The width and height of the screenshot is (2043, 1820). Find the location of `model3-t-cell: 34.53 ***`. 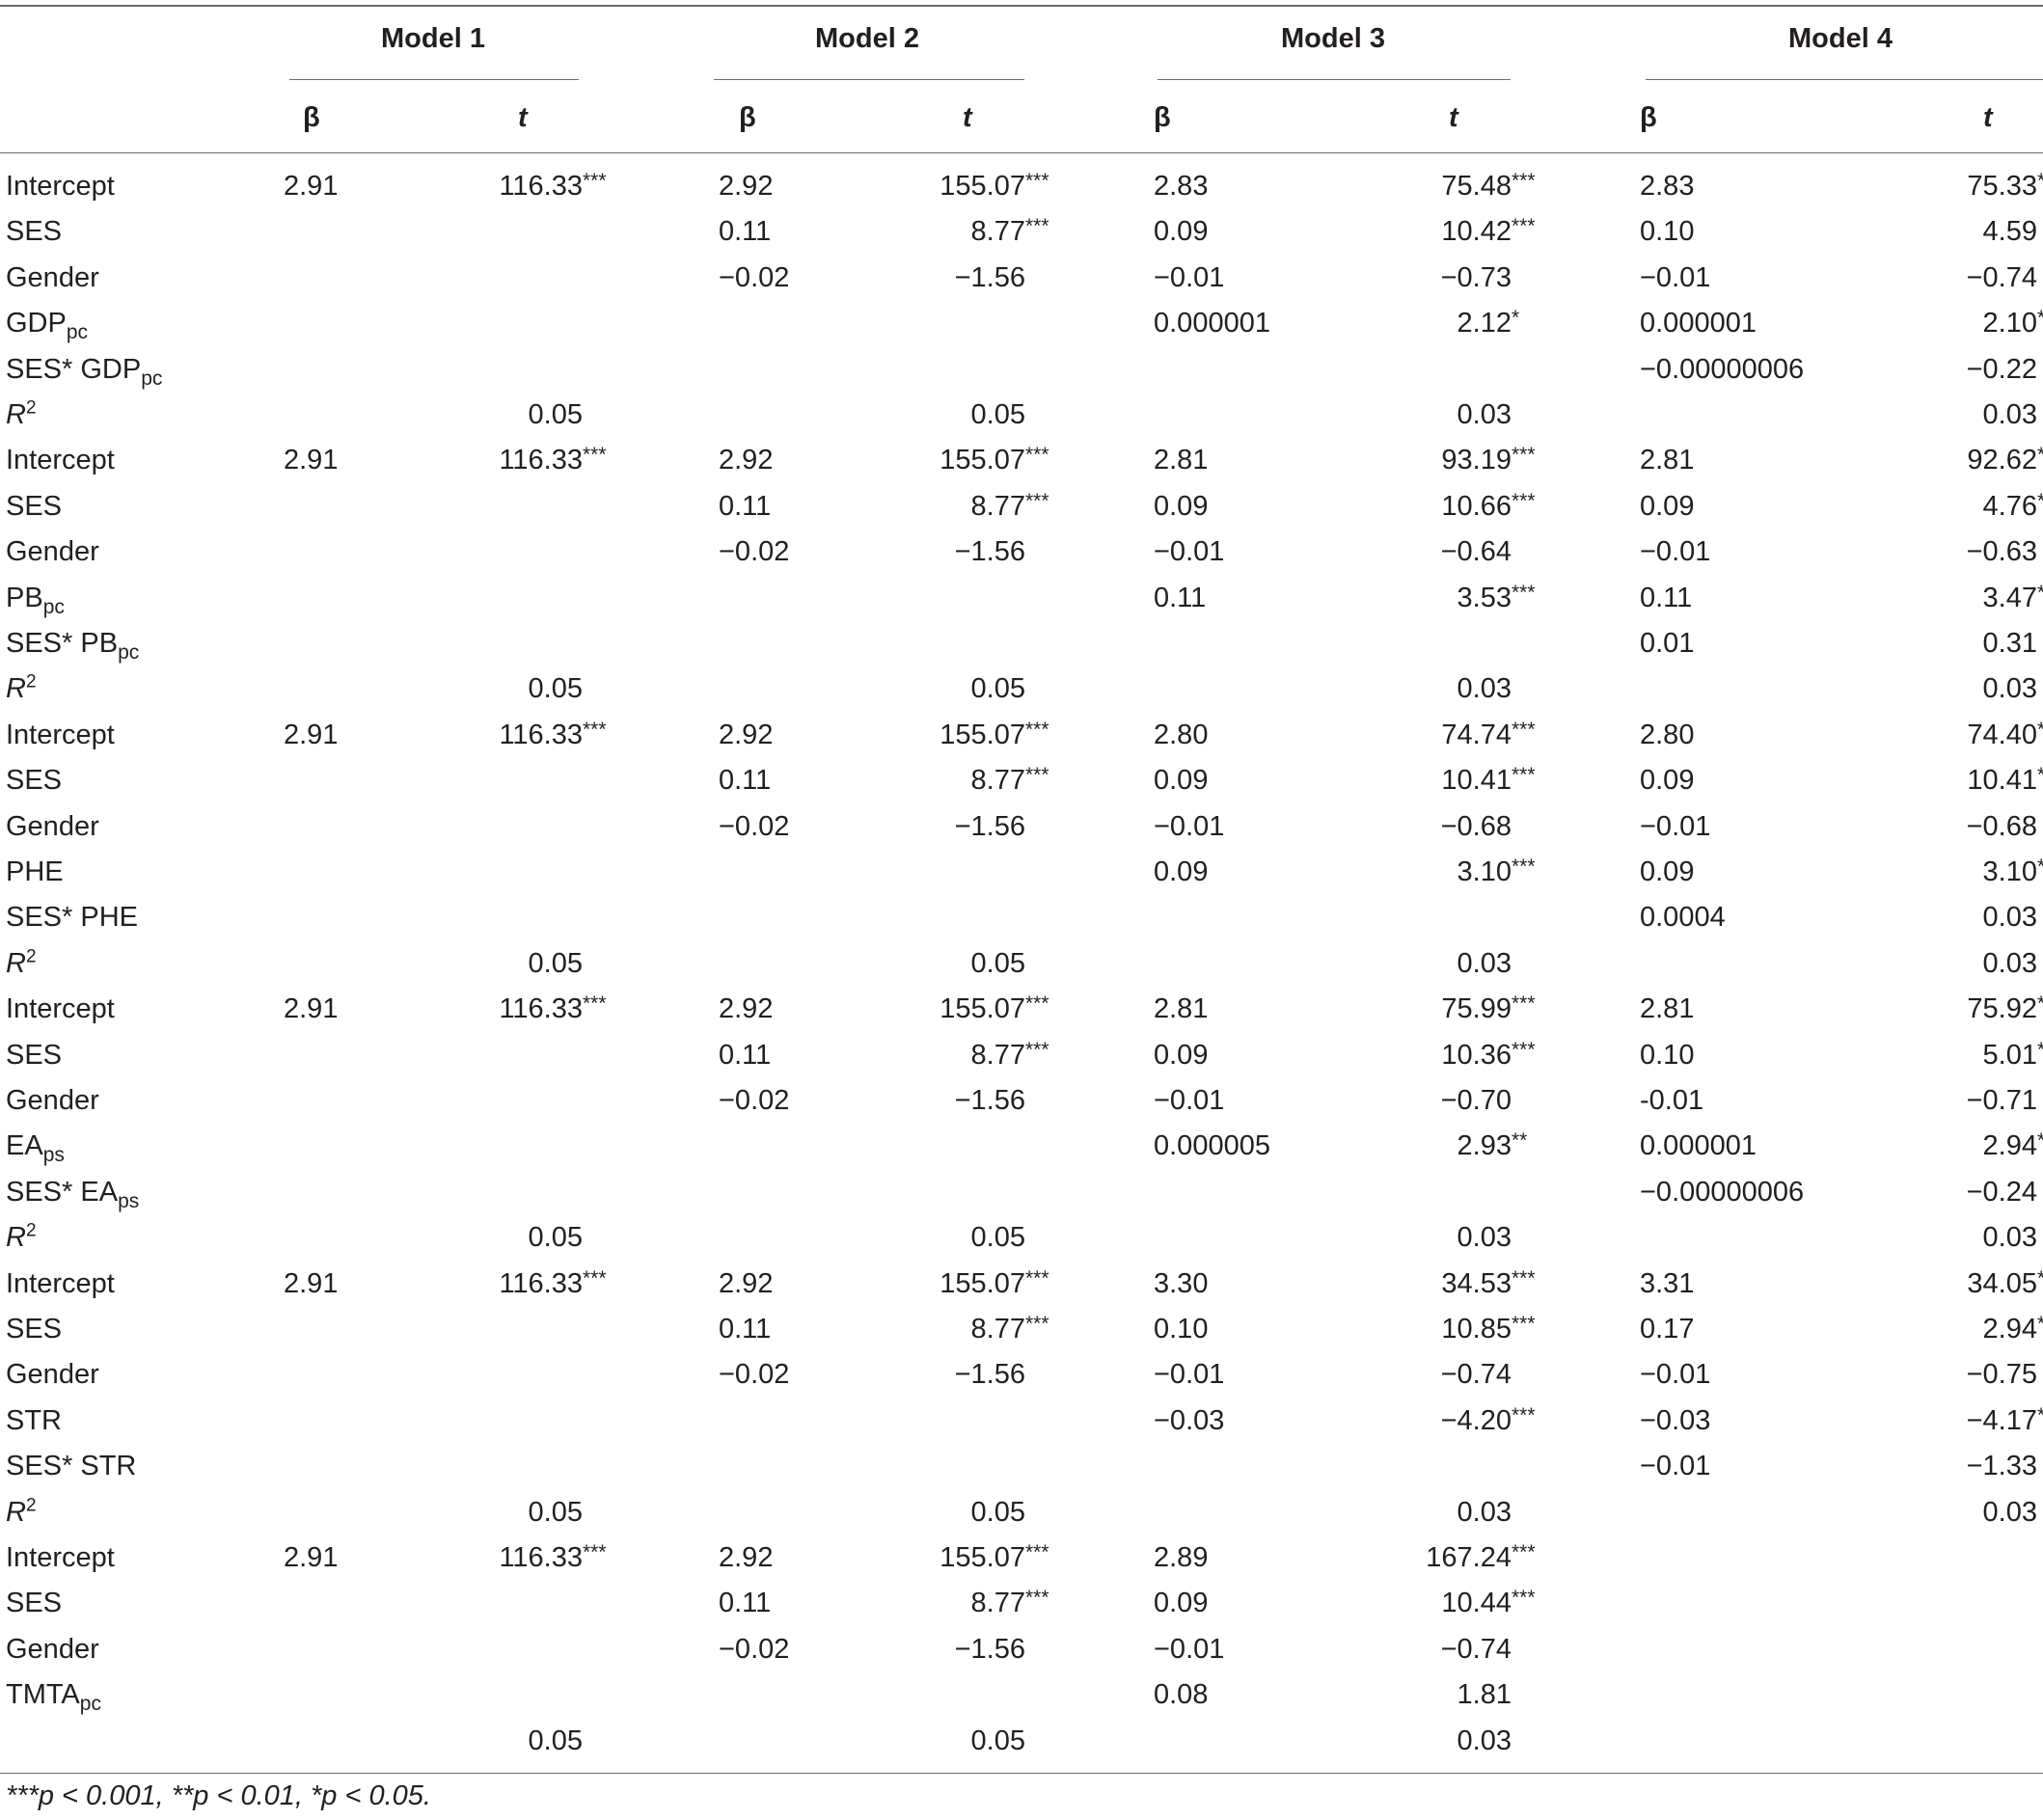

model3-t-cell: 34.53 *** is located at coordinates (1405, 1285).